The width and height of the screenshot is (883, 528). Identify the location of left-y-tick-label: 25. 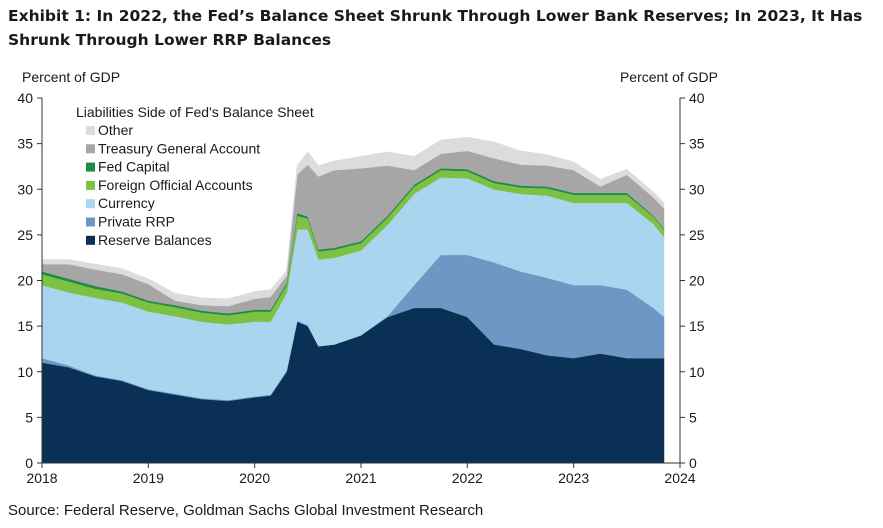
(25, 235).